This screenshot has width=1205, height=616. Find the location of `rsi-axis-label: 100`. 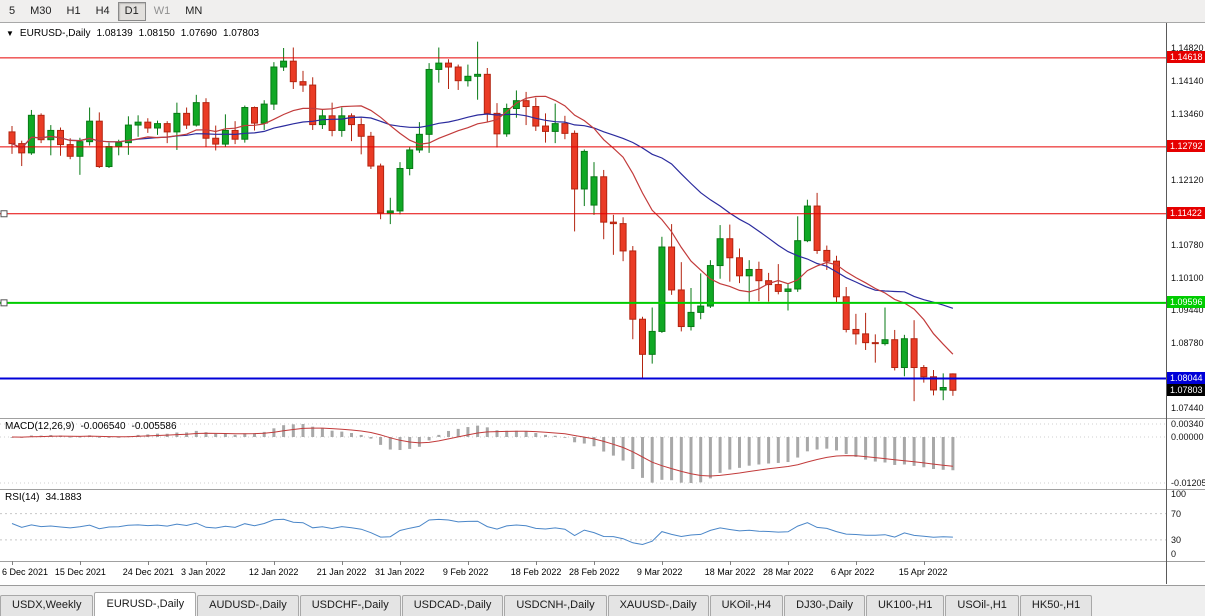

rsi-axis-label: 100 is located at coordinates (1179, 494).